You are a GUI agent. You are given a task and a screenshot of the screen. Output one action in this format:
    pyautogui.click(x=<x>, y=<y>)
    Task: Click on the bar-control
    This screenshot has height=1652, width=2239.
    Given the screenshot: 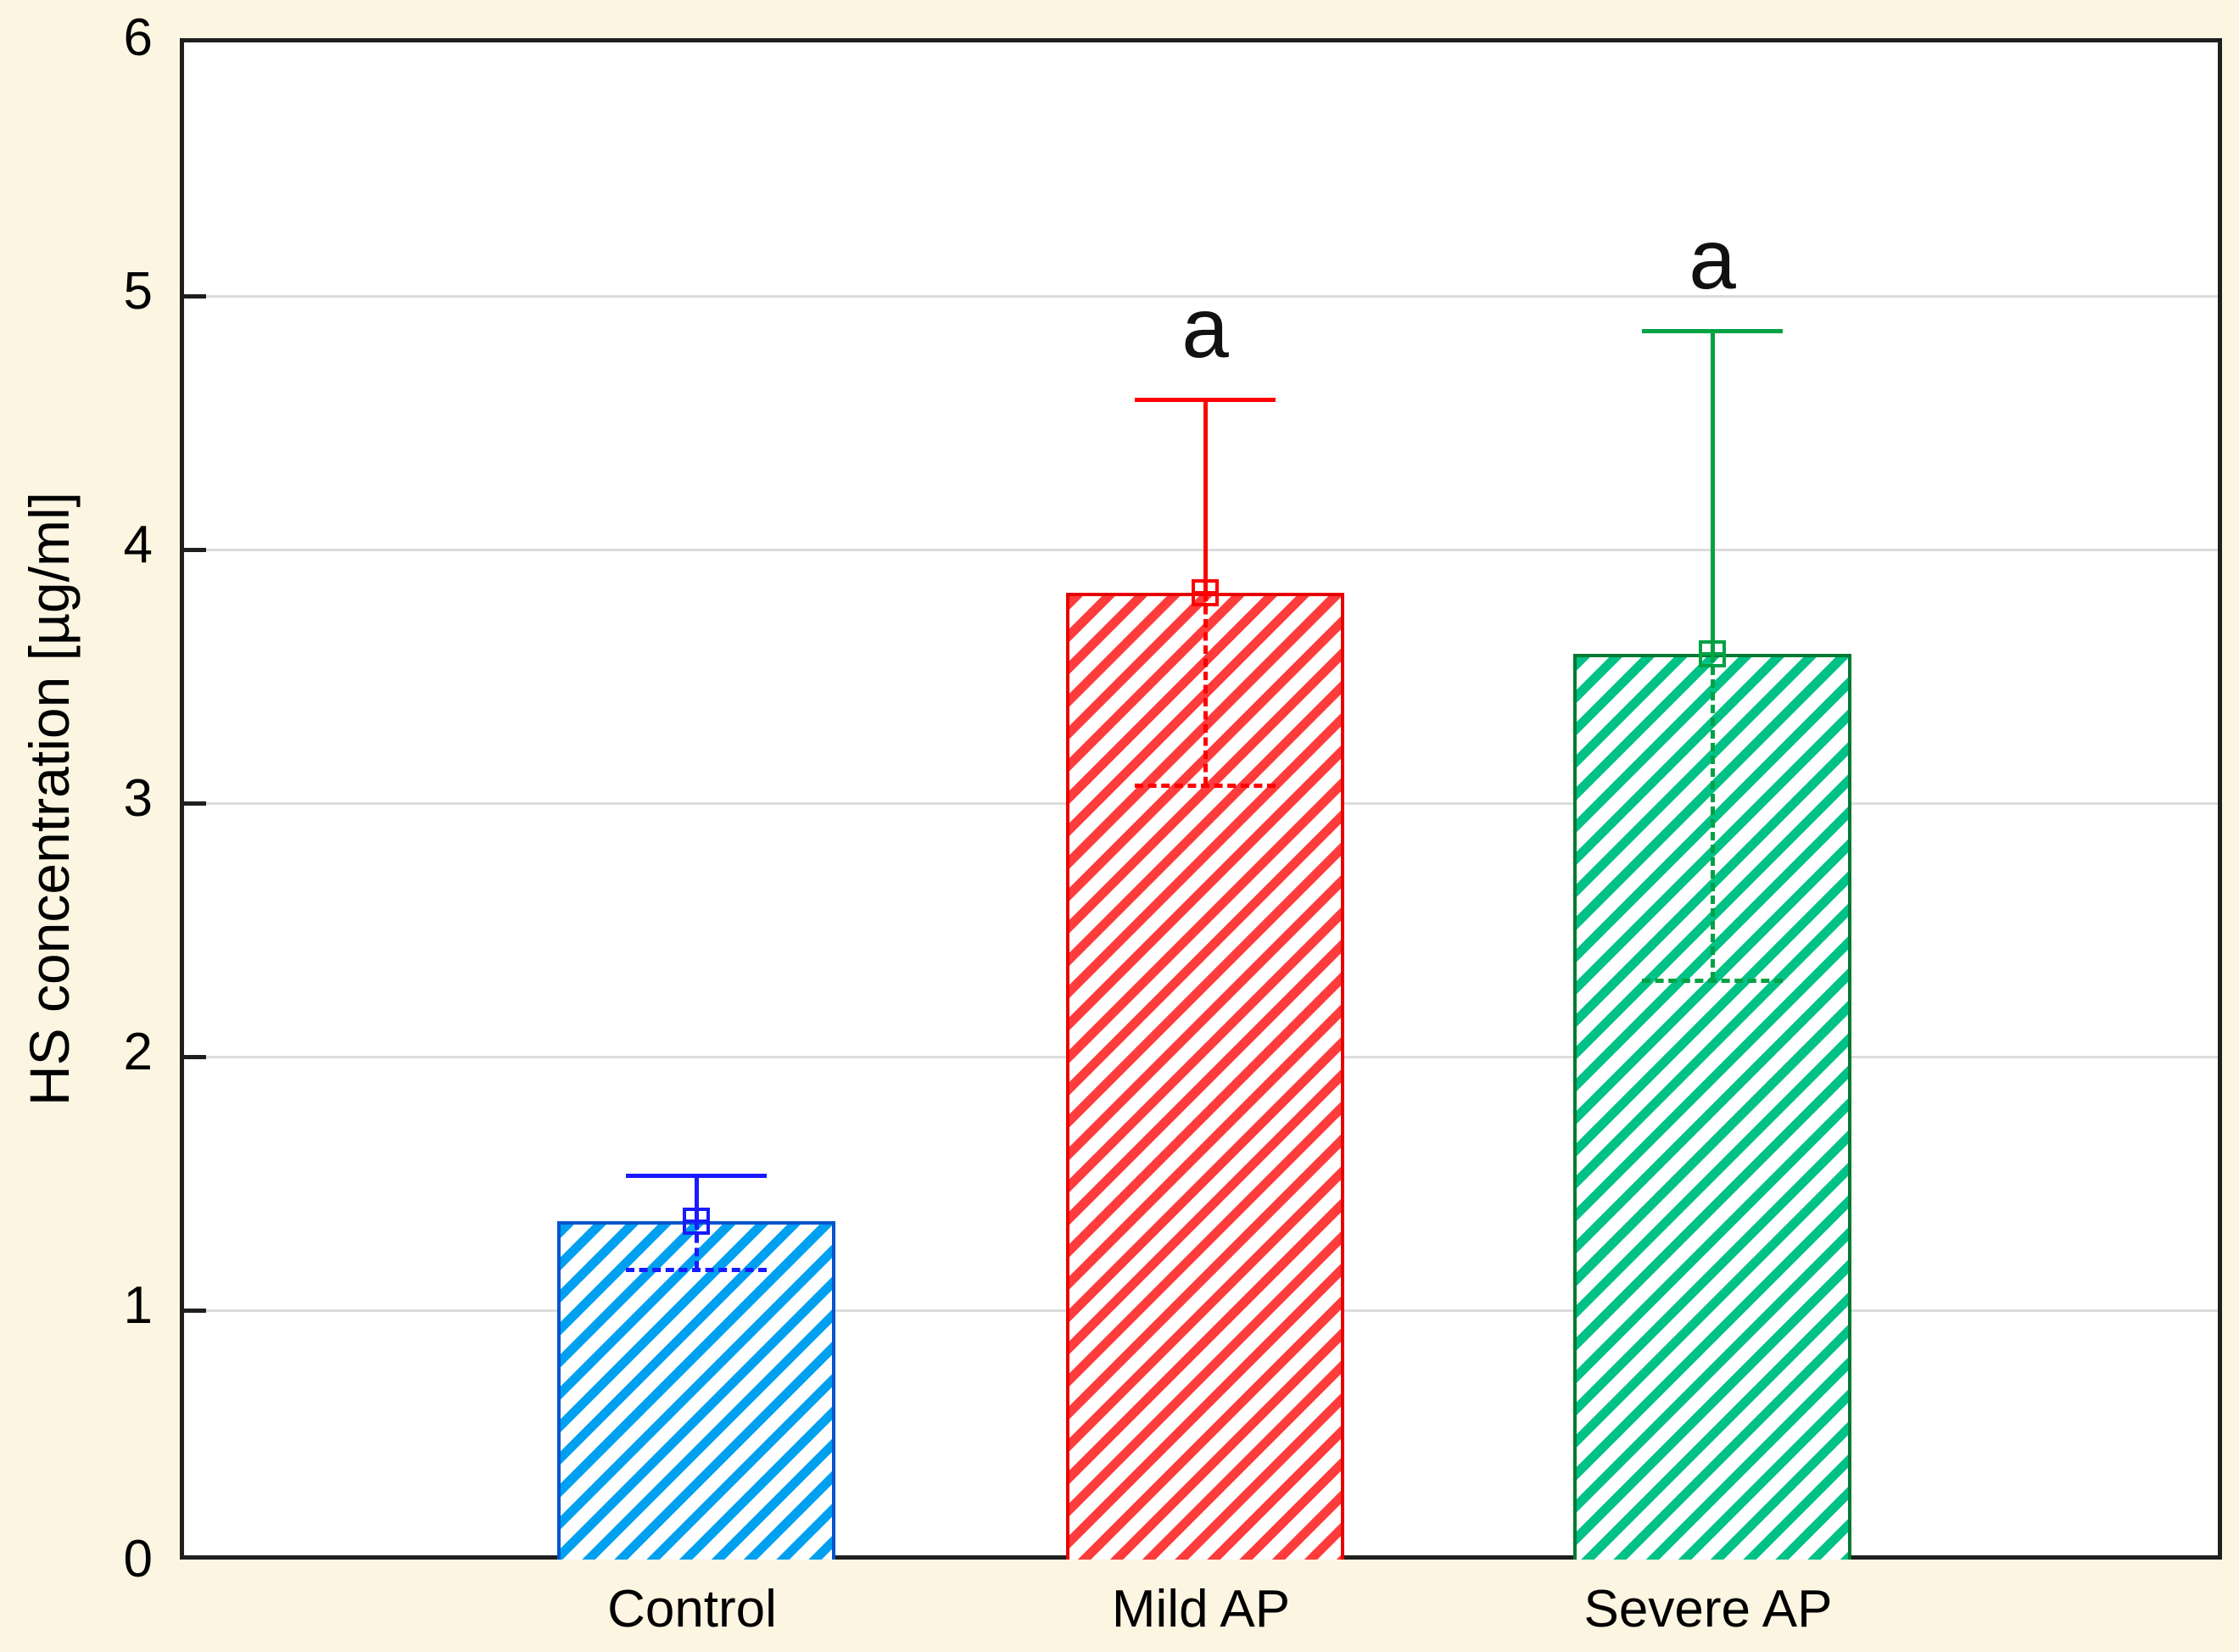 What is the action you would take?
    pyautogui.click(x=696, y=1390)
    